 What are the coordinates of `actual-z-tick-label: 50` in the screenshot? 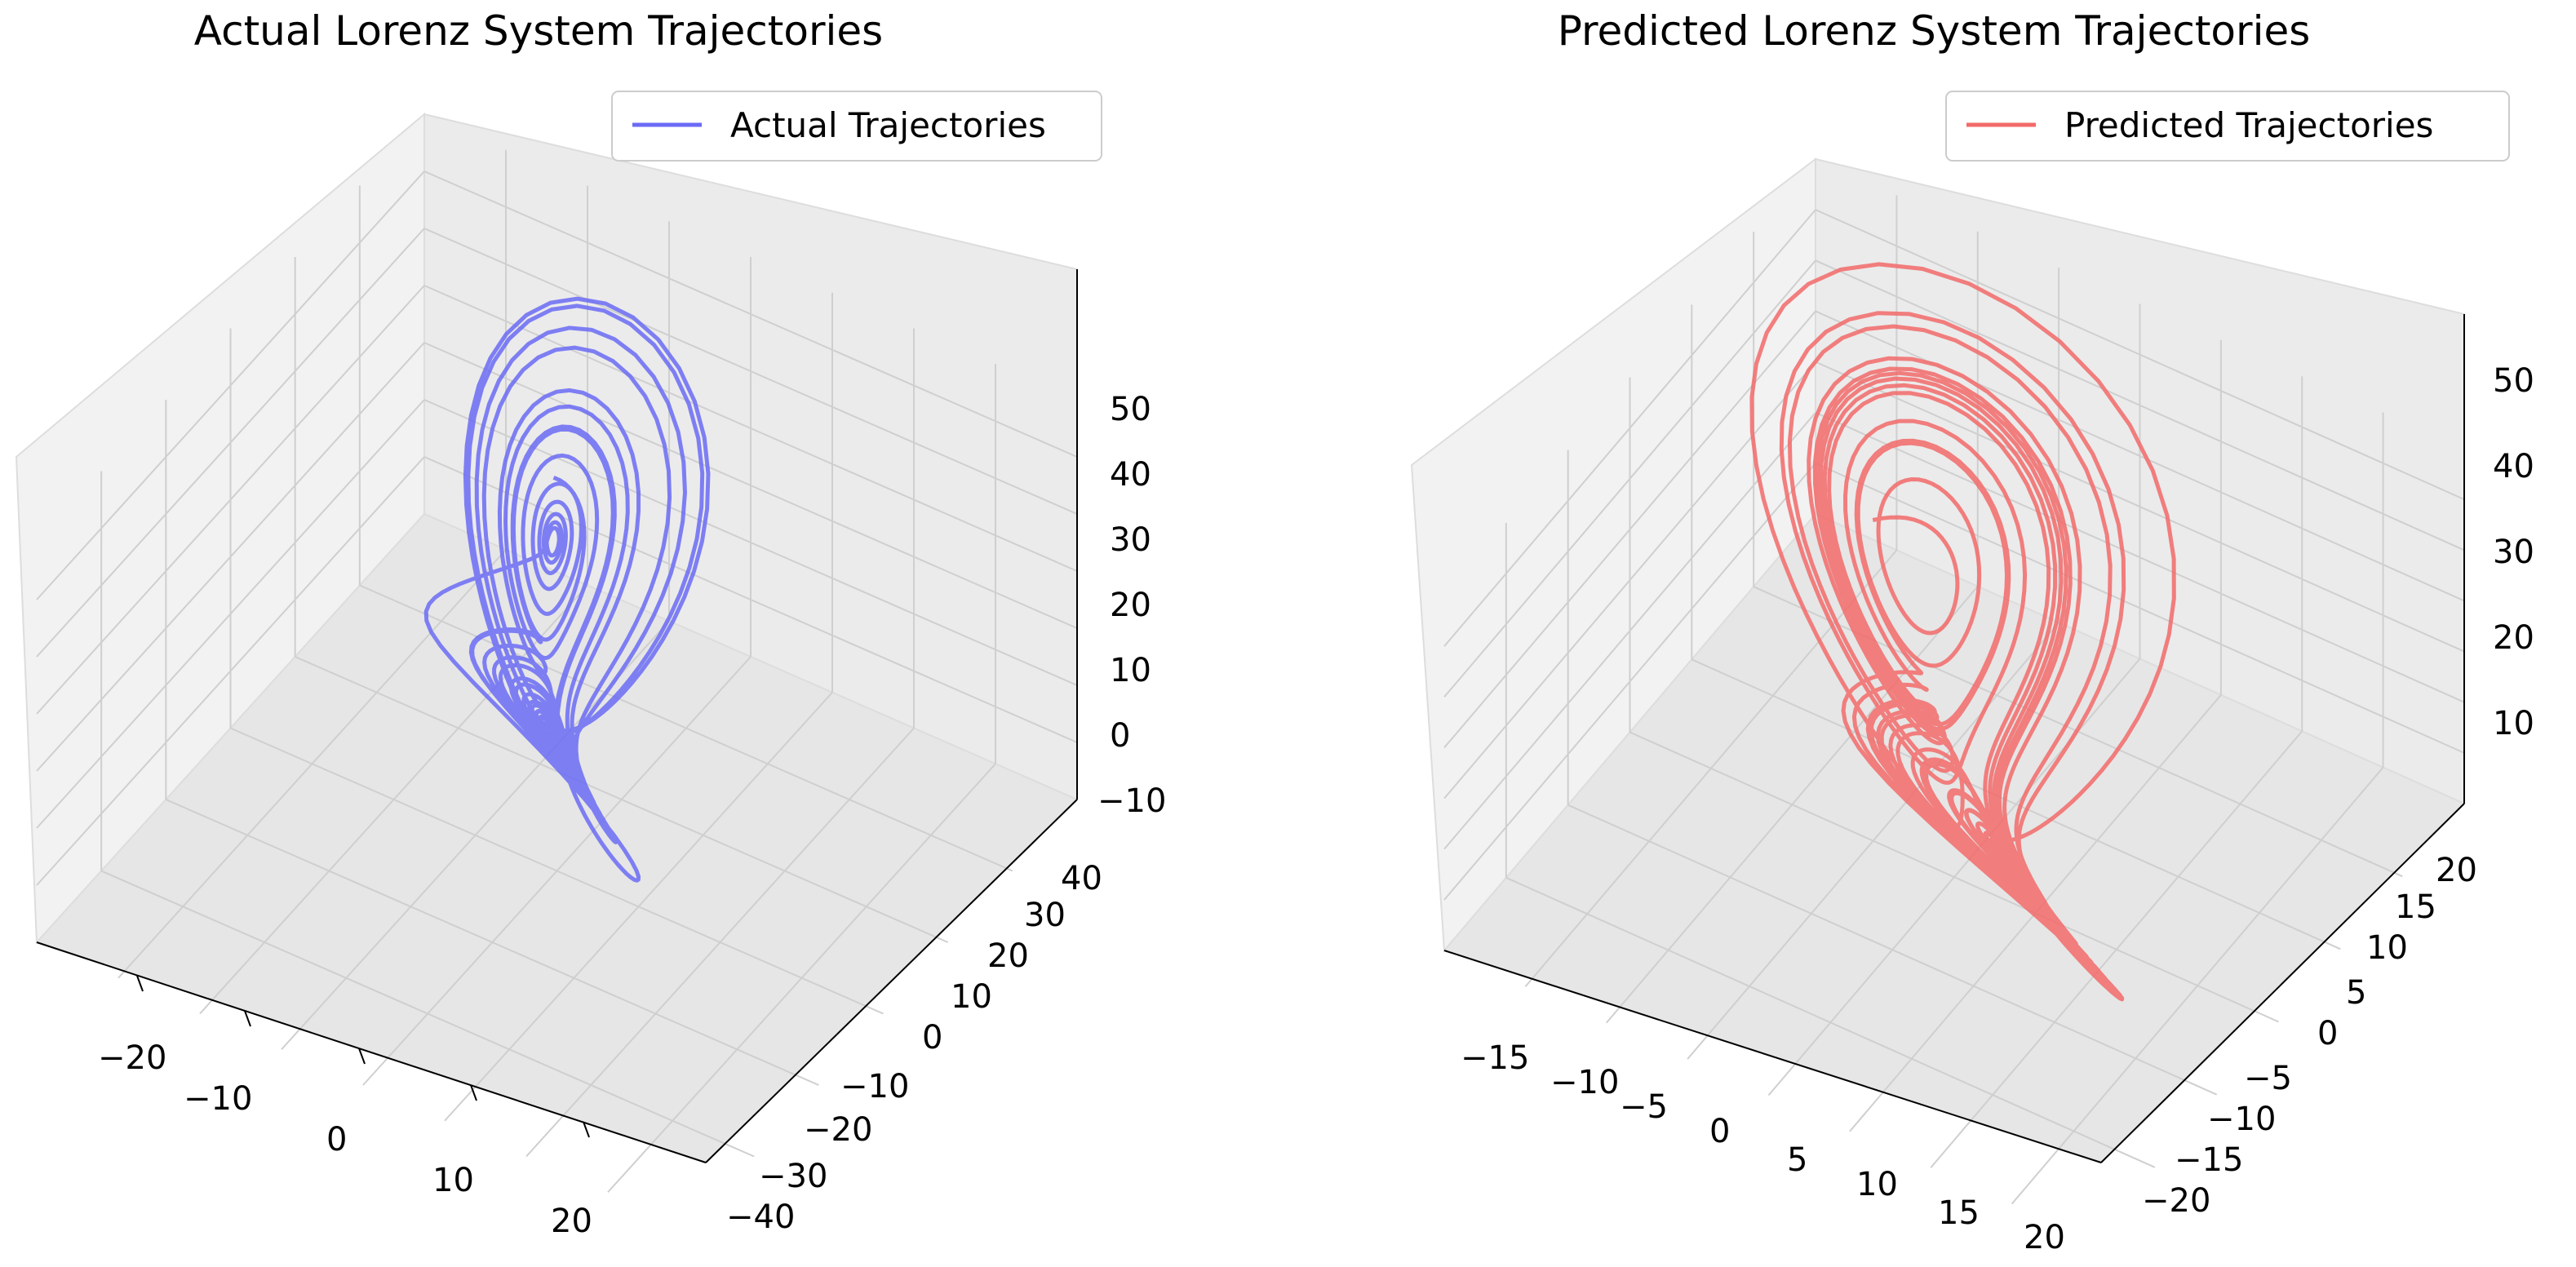 It's located at (1130, 410).